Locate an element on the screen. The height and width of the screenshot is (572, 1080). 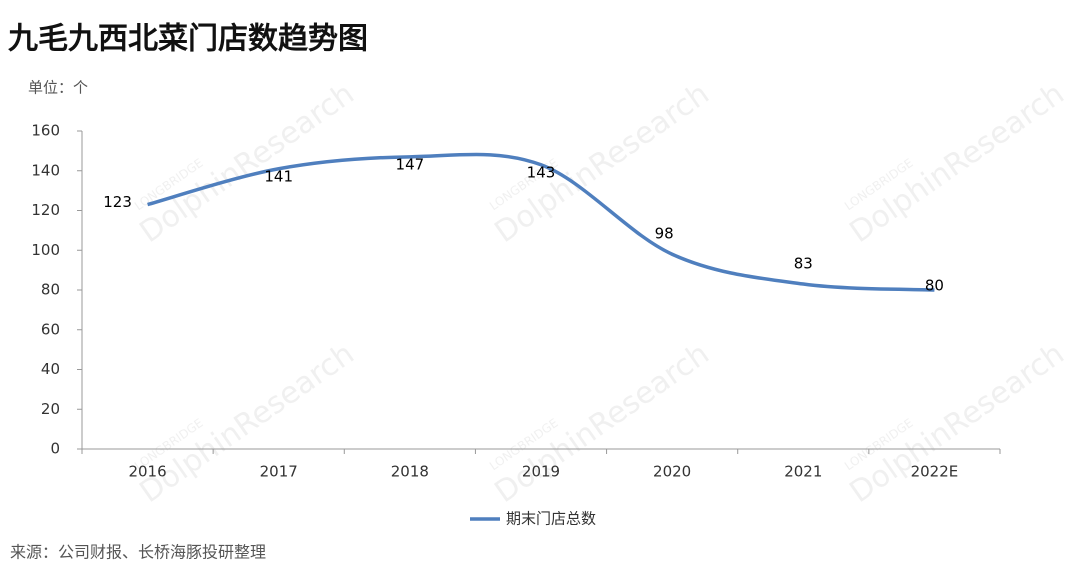
y-tick-label: 0 is located at coordinates (55, 449).